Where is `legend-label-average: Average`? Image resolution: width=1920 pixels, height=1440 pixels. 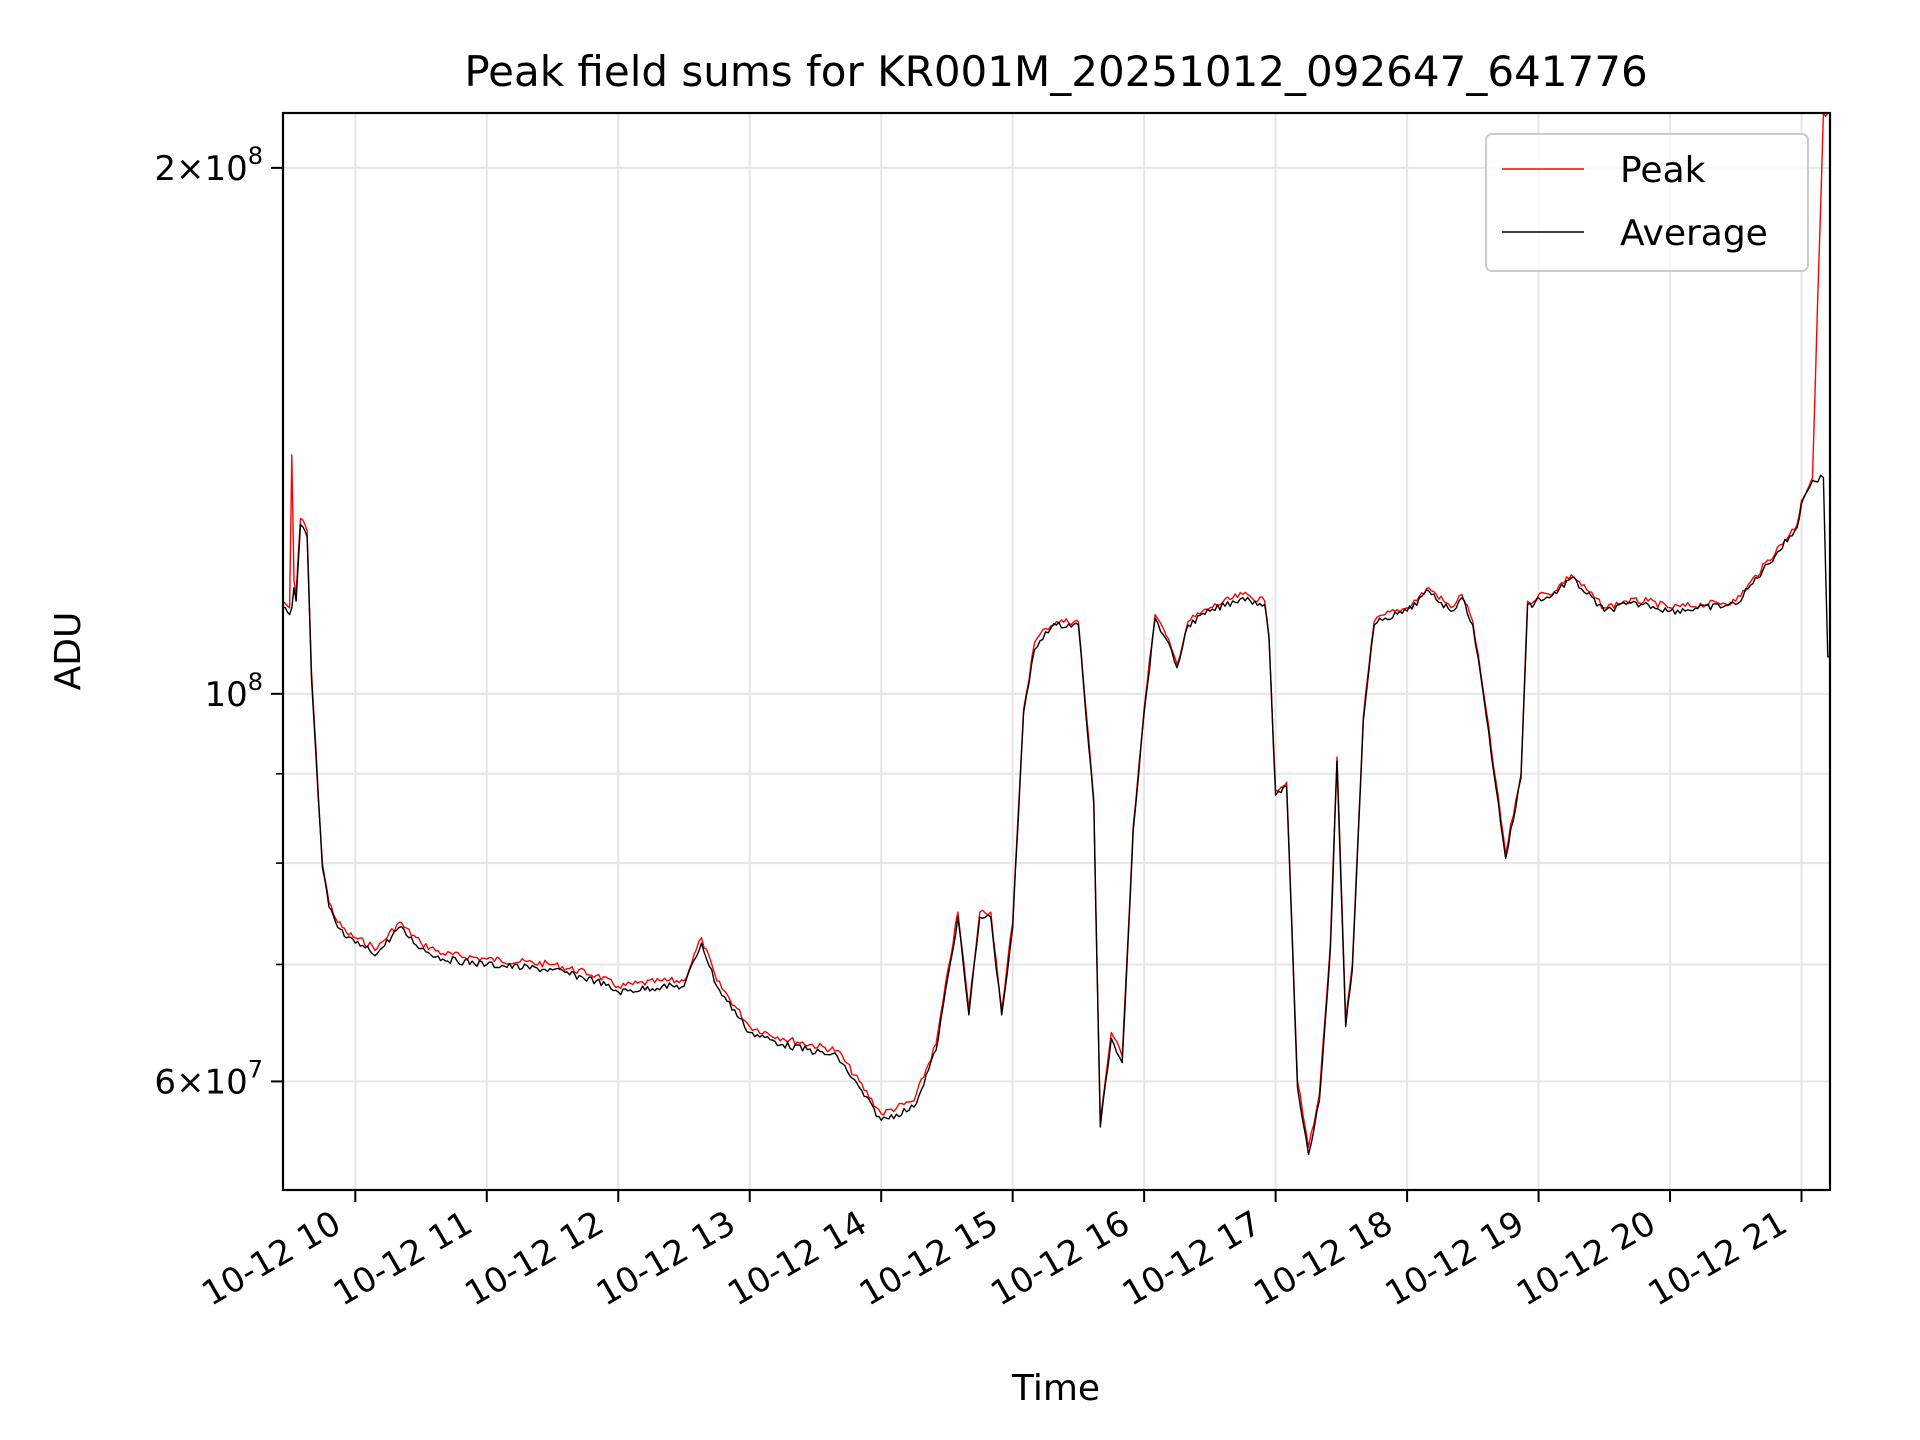
legend-label-average: Average is located at coordinates (1694, 233).